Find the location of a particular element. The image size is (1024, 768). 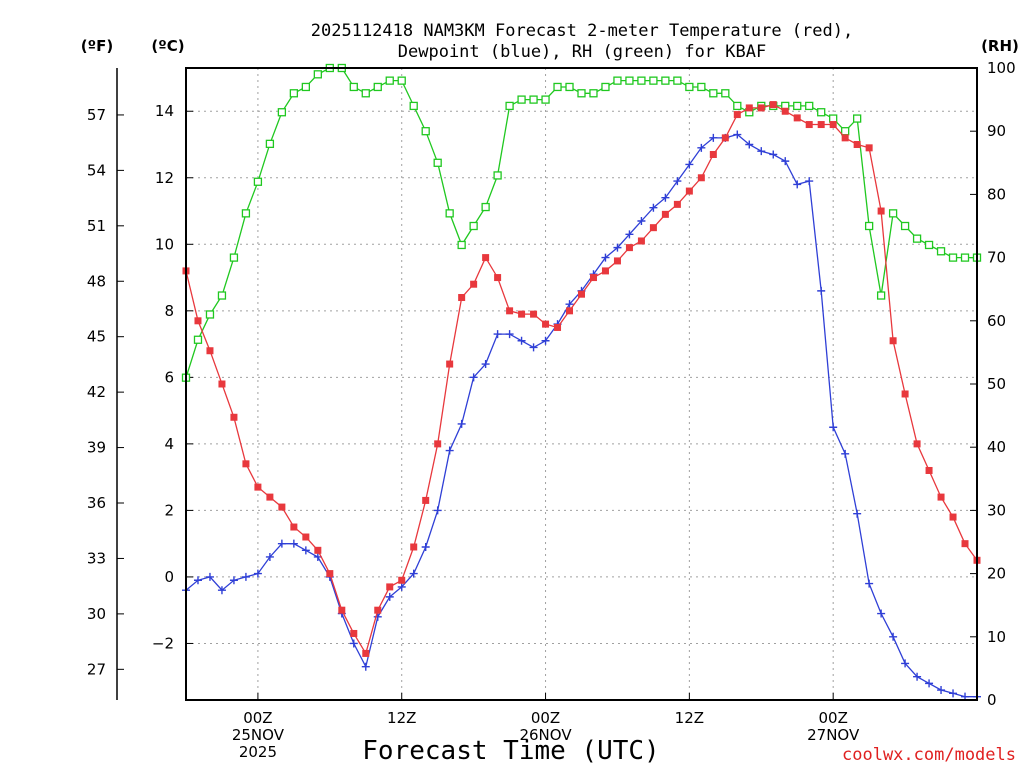

time-tick-label: 26NOV is located at coordinates (545, 735).